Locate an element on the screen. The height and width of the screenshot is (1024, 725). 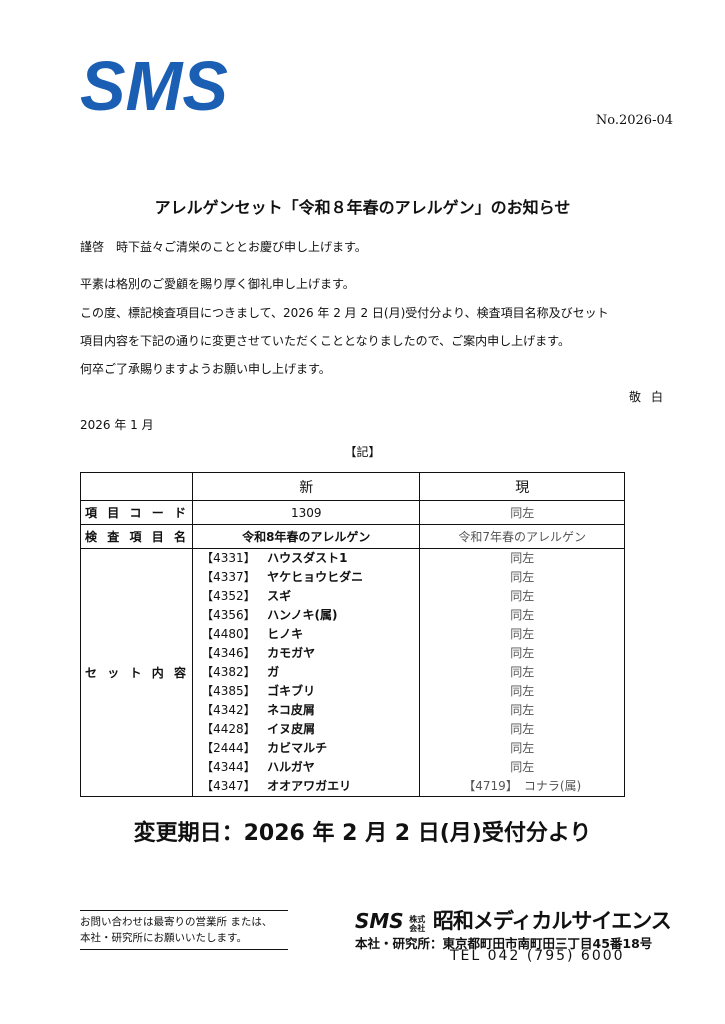
set-item: 【4344】 ハルガヤ is located at coordinates (306, 767).